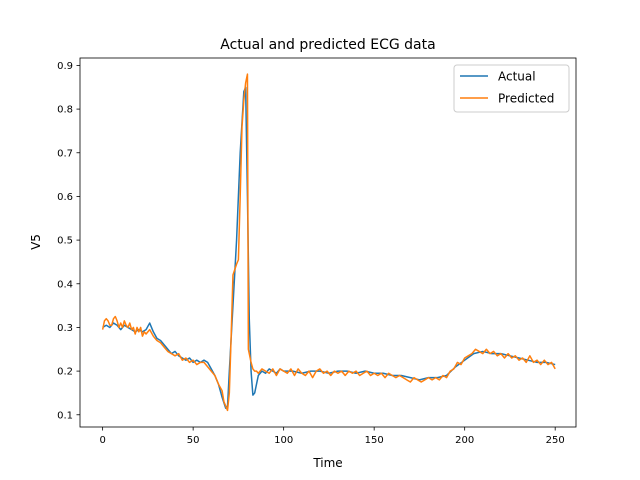 This screenshot has height=480, width=640. Describe the element at coordinates (102, 440) in the screenshot. I see `x-tick-label: 0` at that location.